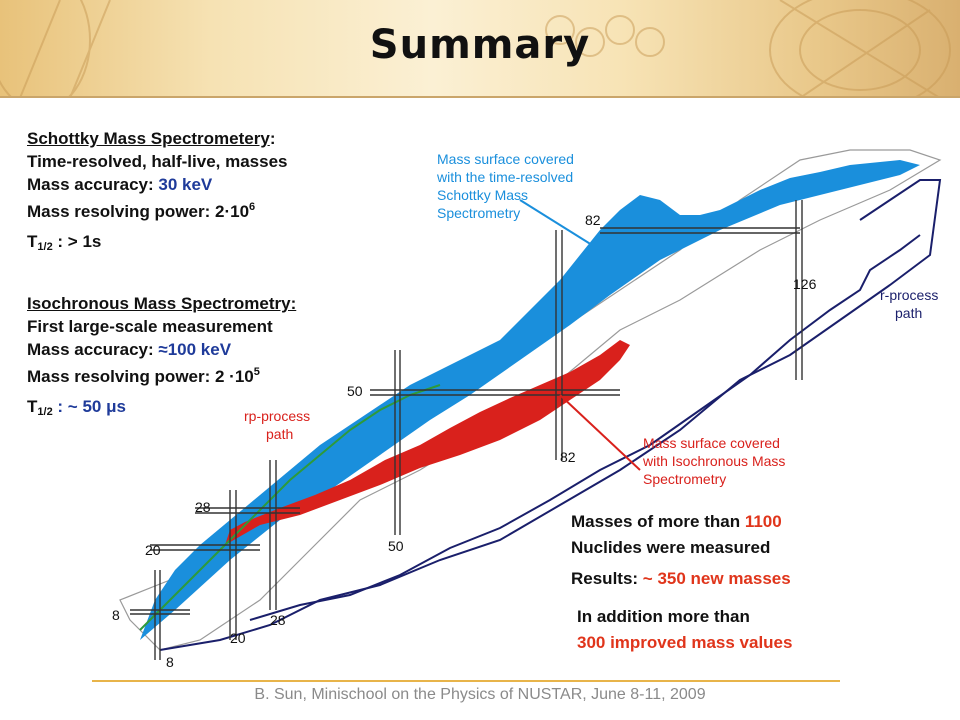 The image size is (960, 720). I want to click on schottky-accuracy-label: Mass accuracy:, so click(93, 184).